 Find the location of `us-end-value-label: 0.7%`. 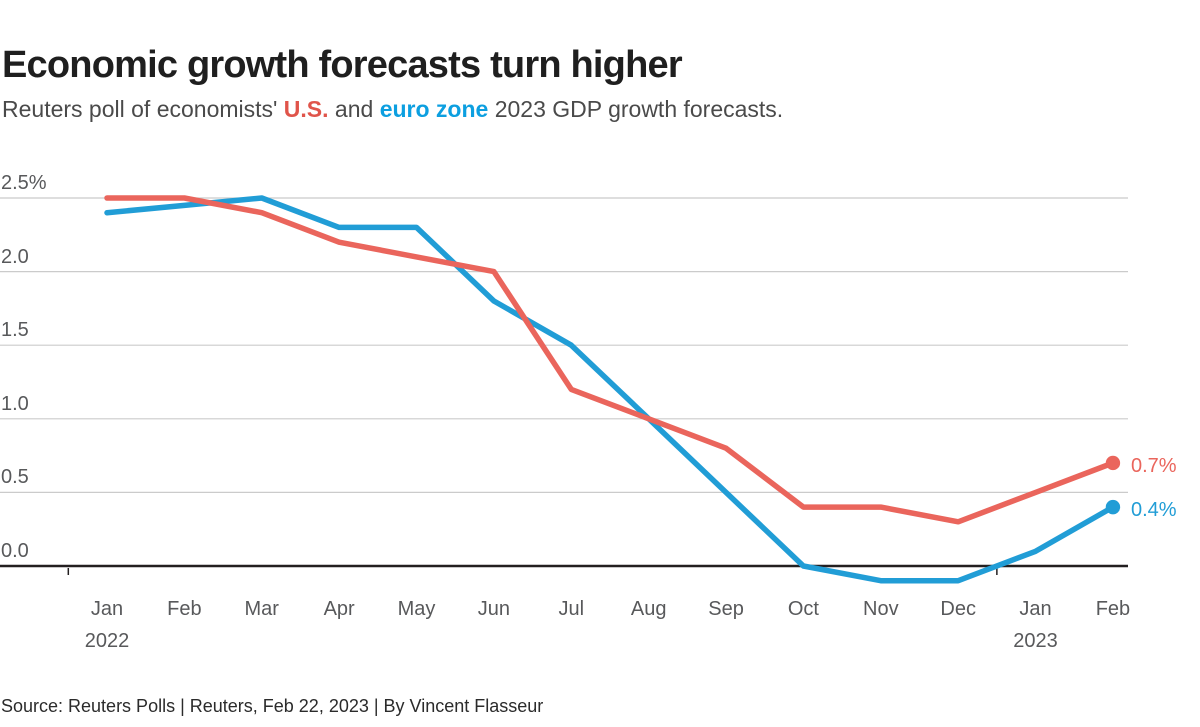

us-end-value-label: 0.7% is located at coordinates (1154, 465).